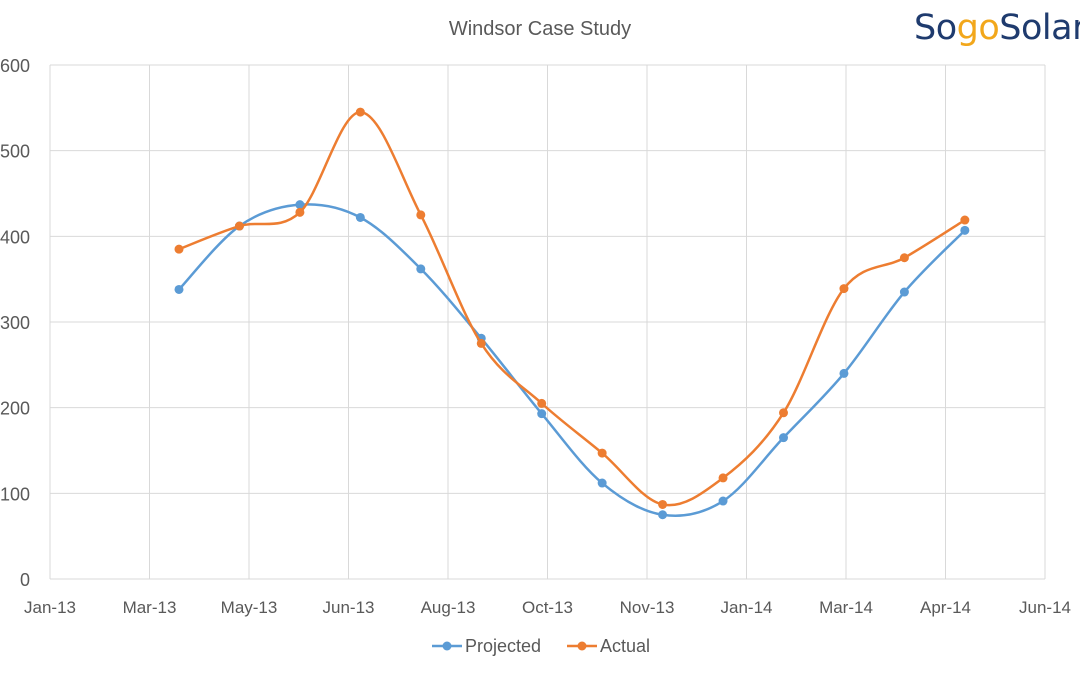 The width and height of the screenshot is (1080, 675). I want to click on x-tick-label: Mar-13, so click(150, 607).